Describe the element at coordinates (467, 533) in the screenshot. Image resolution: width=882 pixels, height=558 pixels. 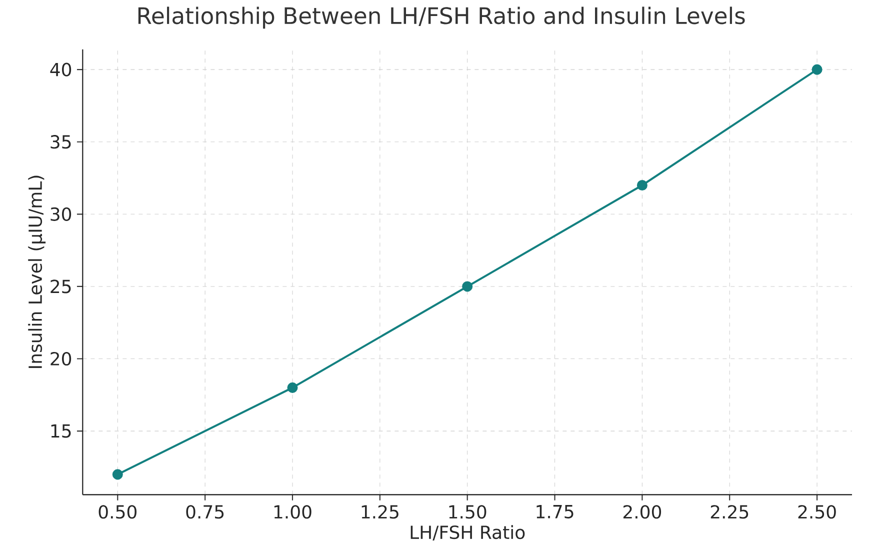
I see `x-axis-title: LH/FSH Ratio` at that location.